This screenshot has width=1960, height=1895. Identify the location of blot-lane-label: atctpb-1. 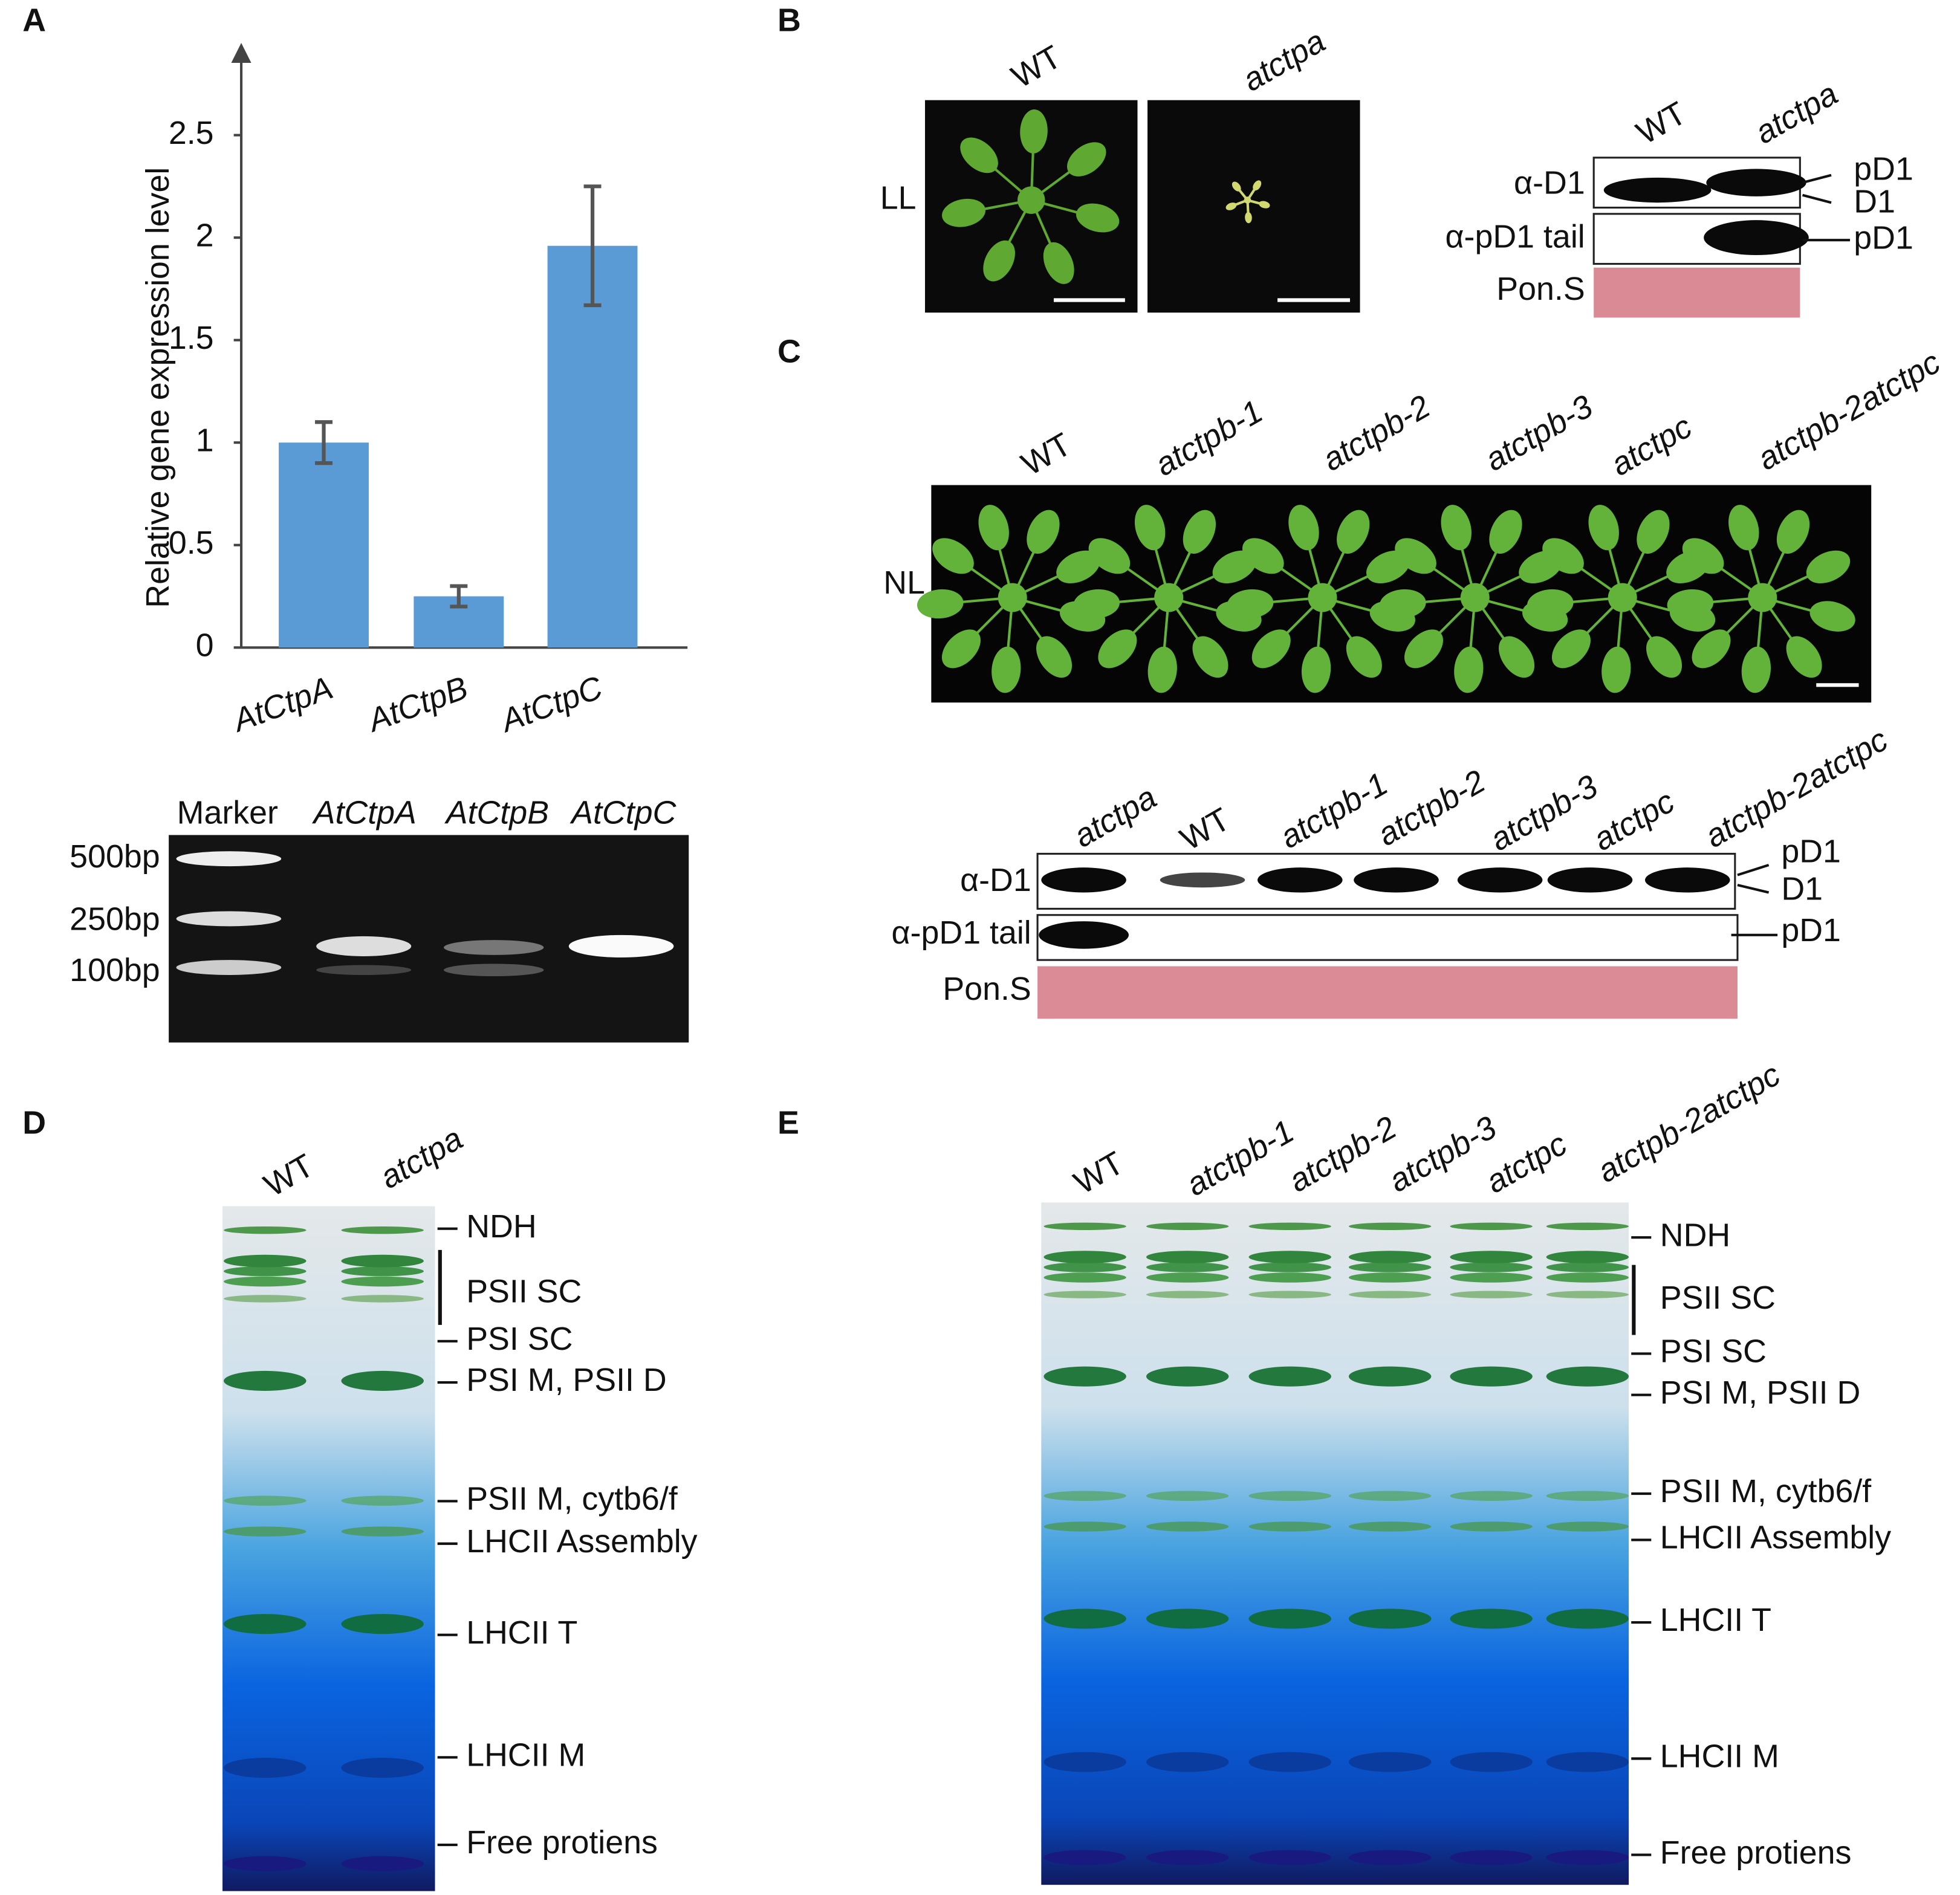
(1334, 810).